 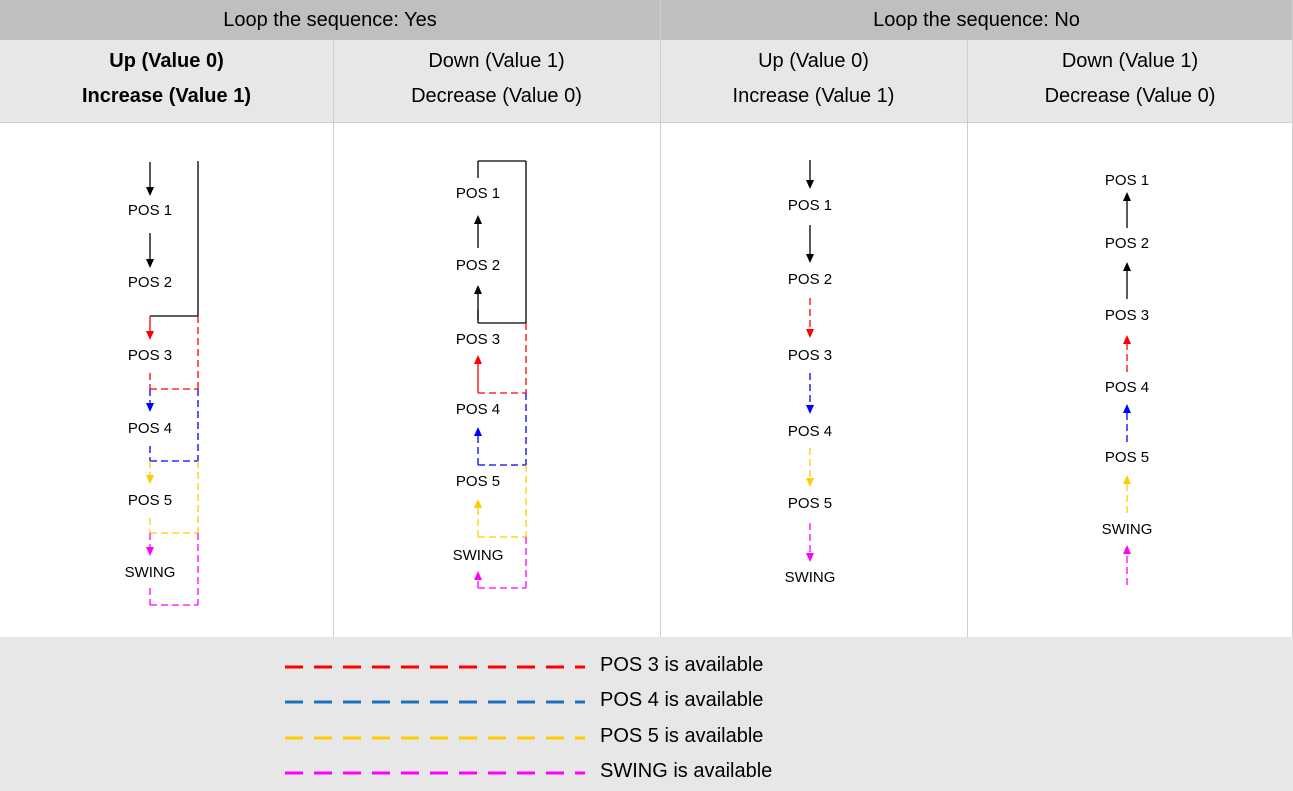 What do you see at coordinates (150, 263) in the screenshot?
I see `col1-arrow-to-pos2-head` at bounding box center [150, 263].